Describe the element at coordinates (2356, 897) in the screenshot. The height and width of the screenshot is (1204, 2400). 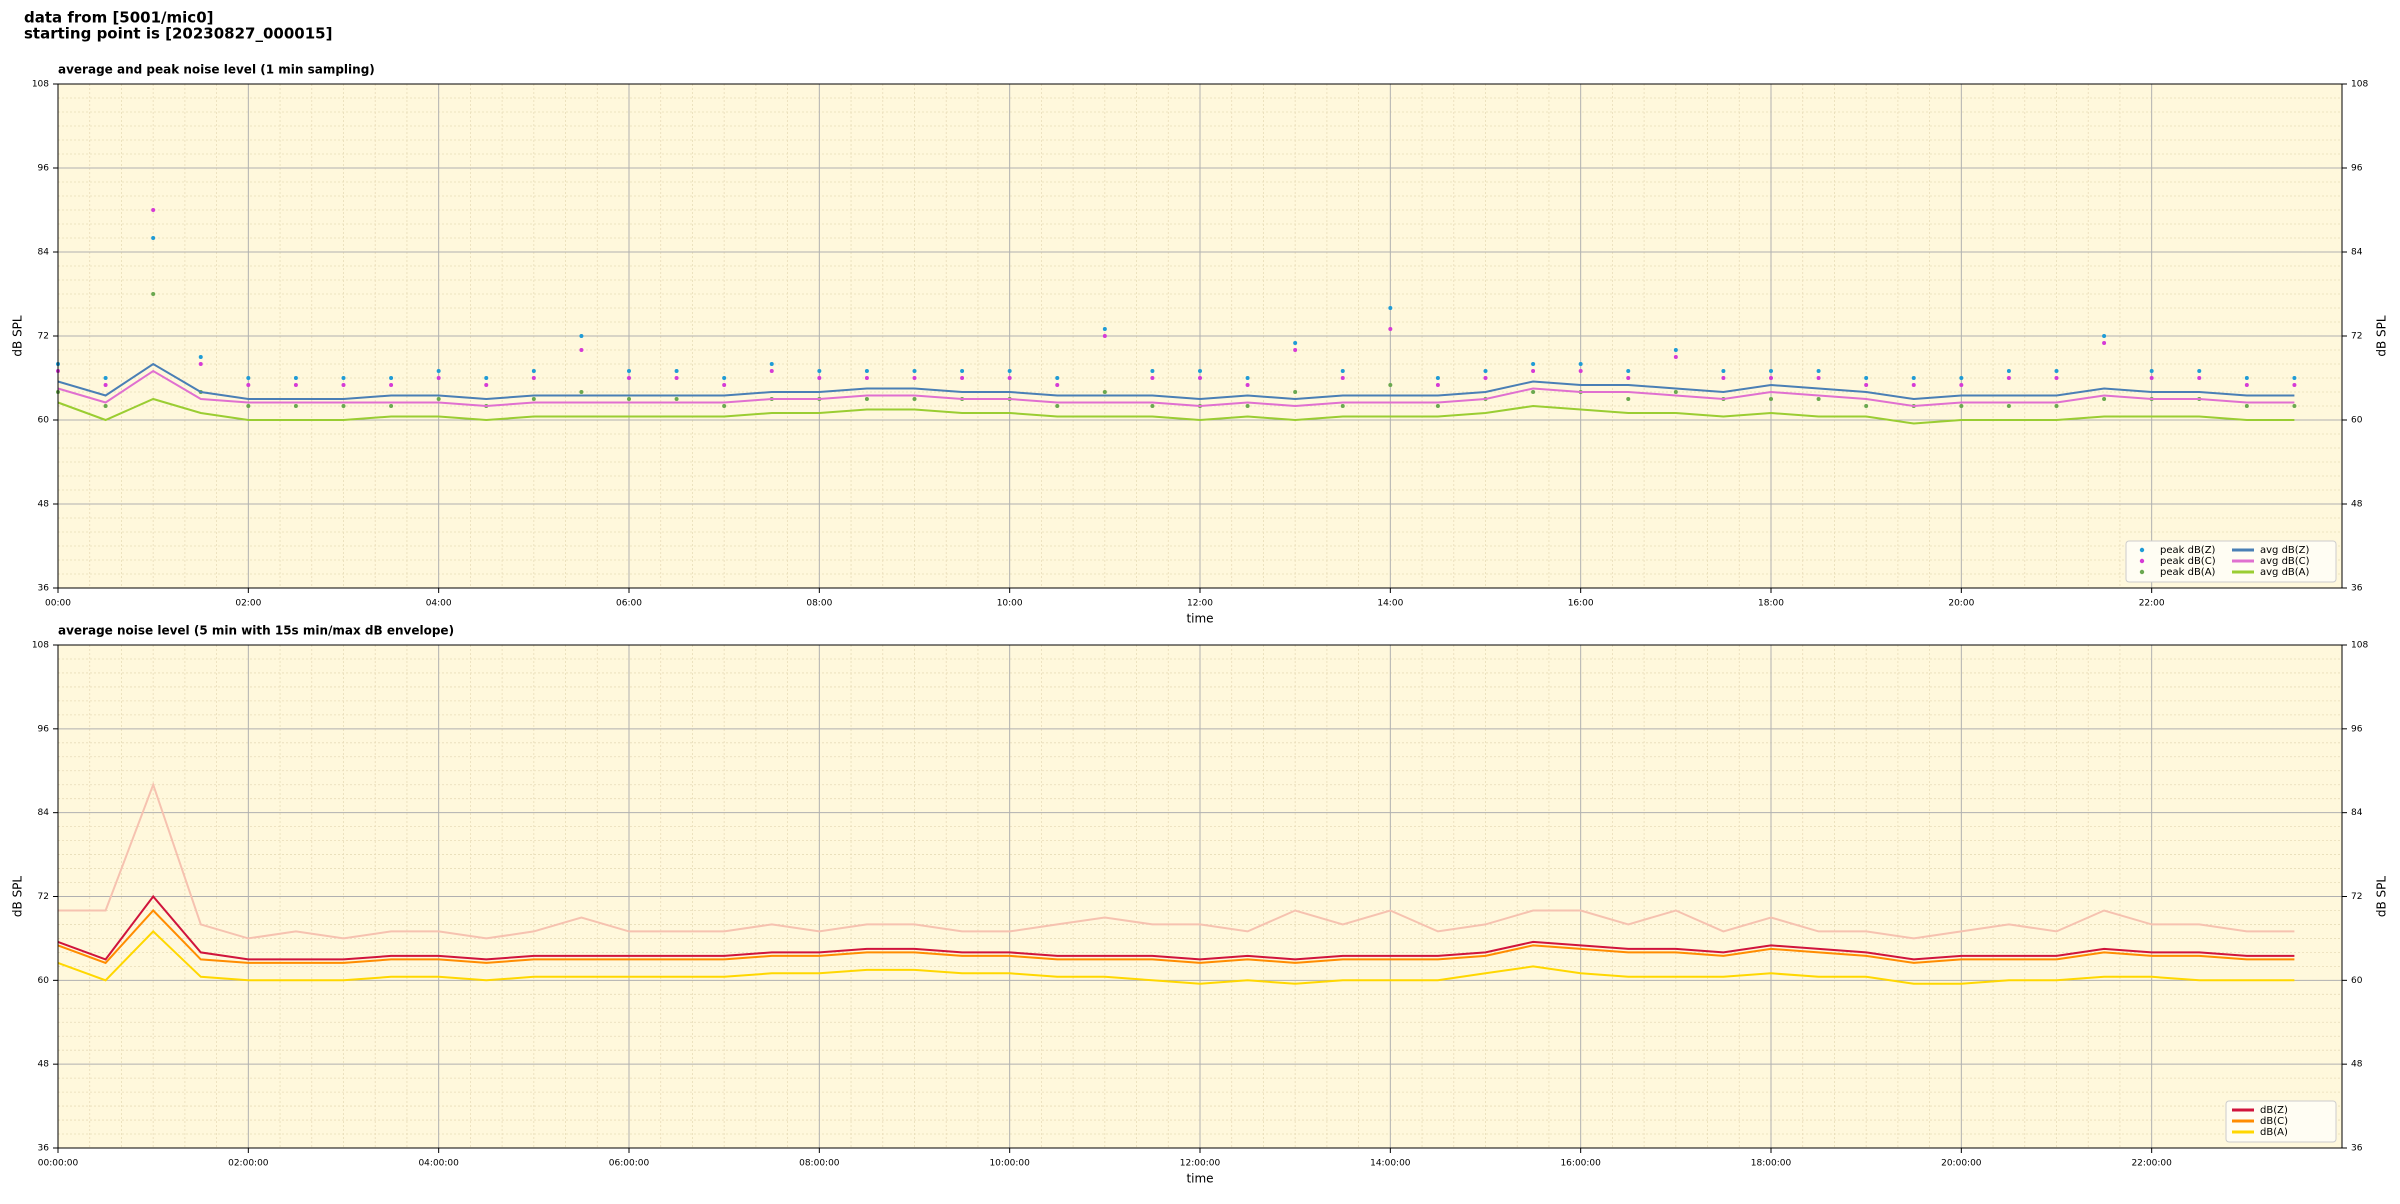
I see `y-tick-label: 72` at that location.